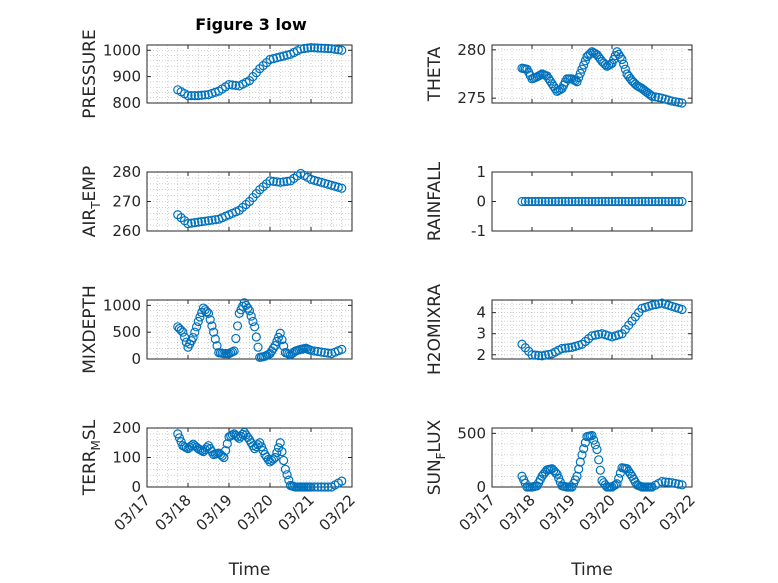  What do you see at coordinates (435, 329) in the screenshot?
I see `y-axis-label: H2OMIXRA` at bounding box center [435, 329].